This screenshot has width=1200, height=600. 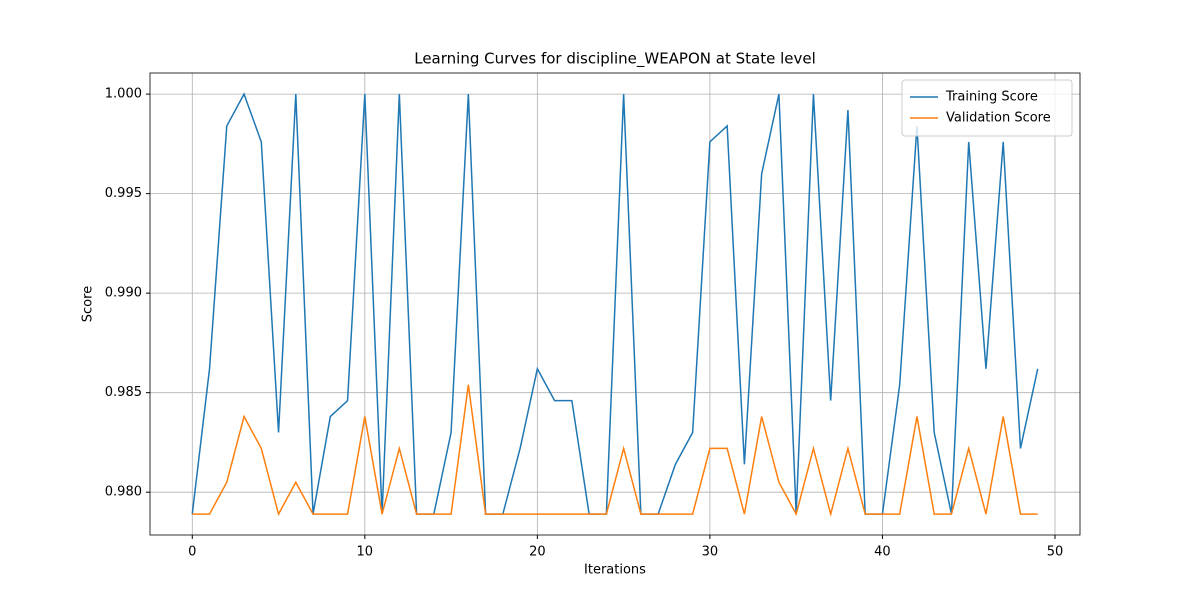 What do you see at coordinates (365, 552) in the screenshot?
I see `x-tick-label: 10` at bounding box center [365, 552].